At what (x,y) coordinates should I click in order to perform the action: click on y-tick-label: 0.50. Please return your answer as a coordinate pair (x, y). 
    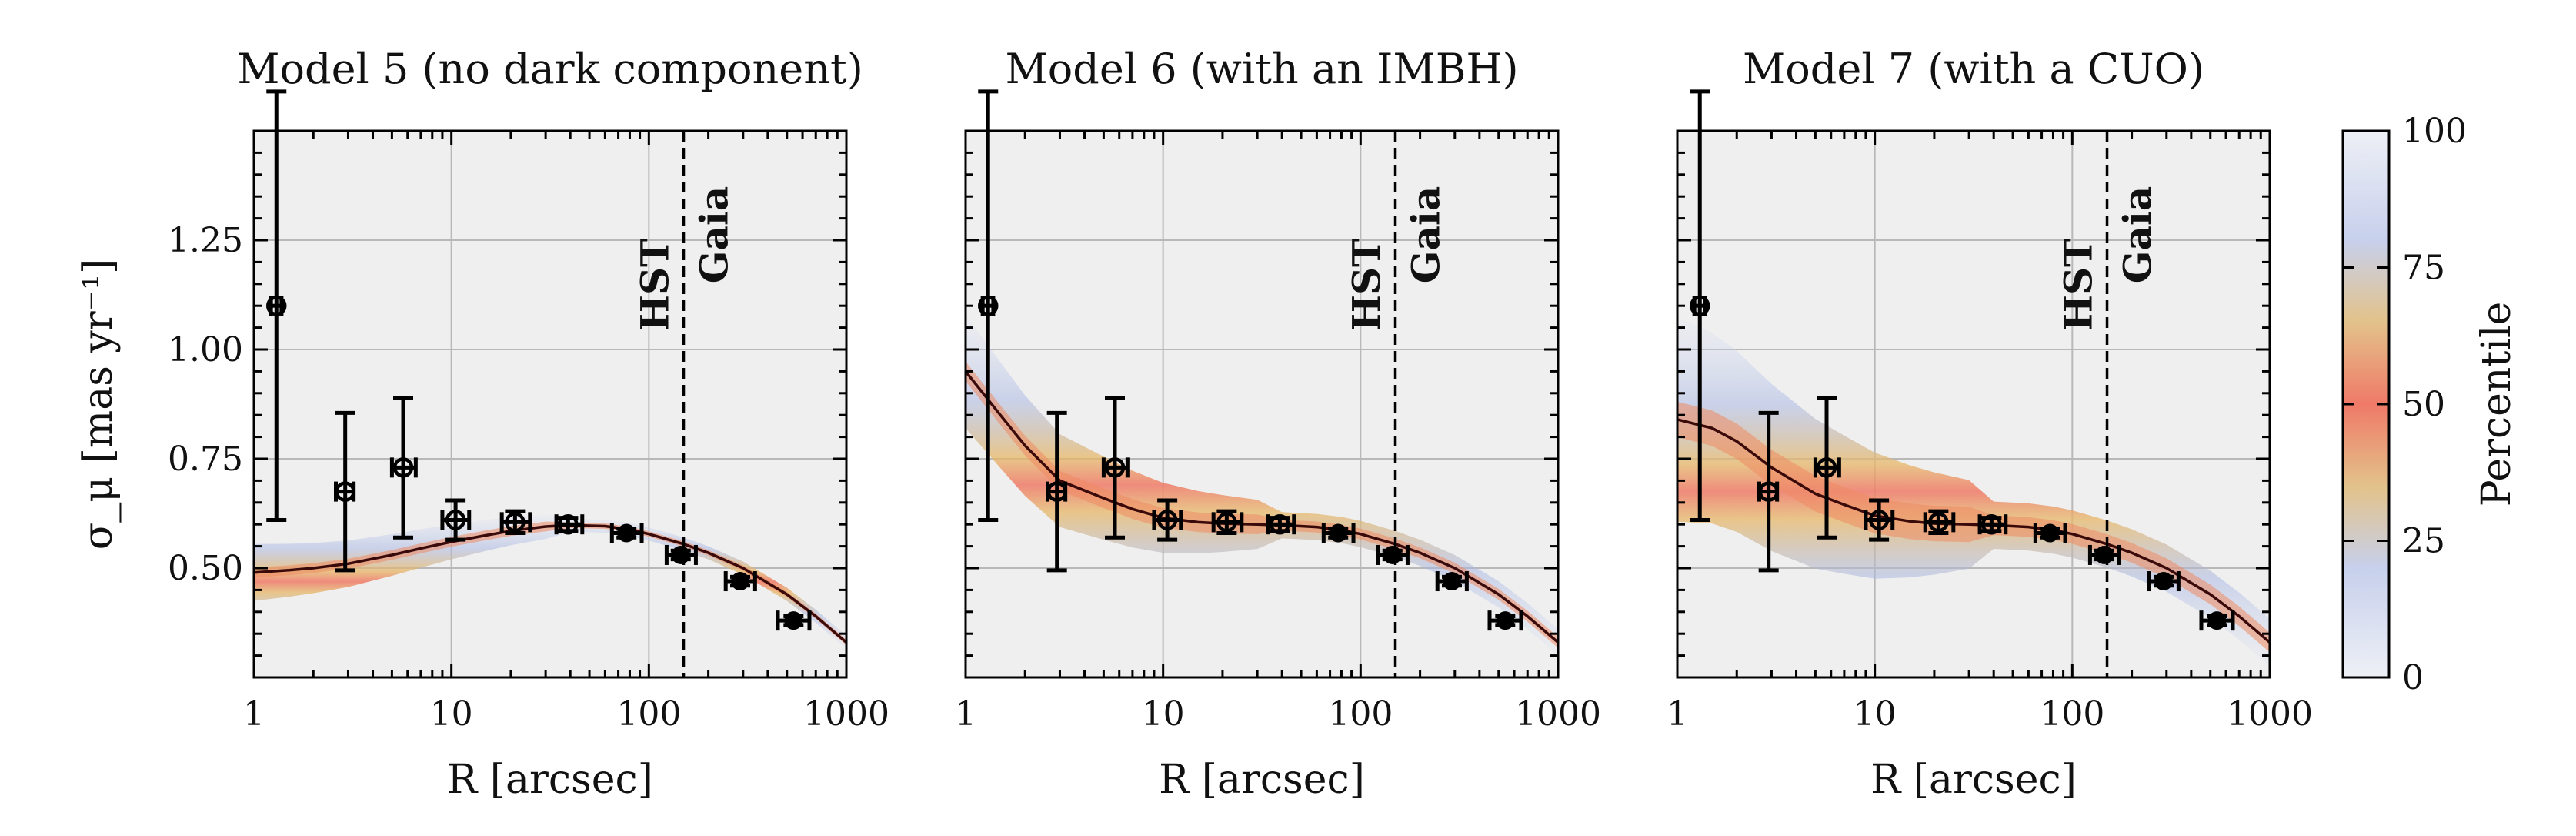
    Looking at the image, I should click on (206, 569).